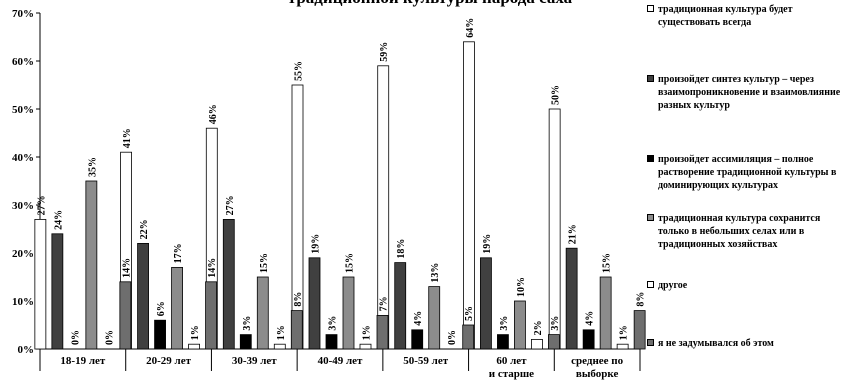  What do you see at coordinates (401, 249) in the screenshot?
I see `data-label: 18%` at bounding box center [401, 249].